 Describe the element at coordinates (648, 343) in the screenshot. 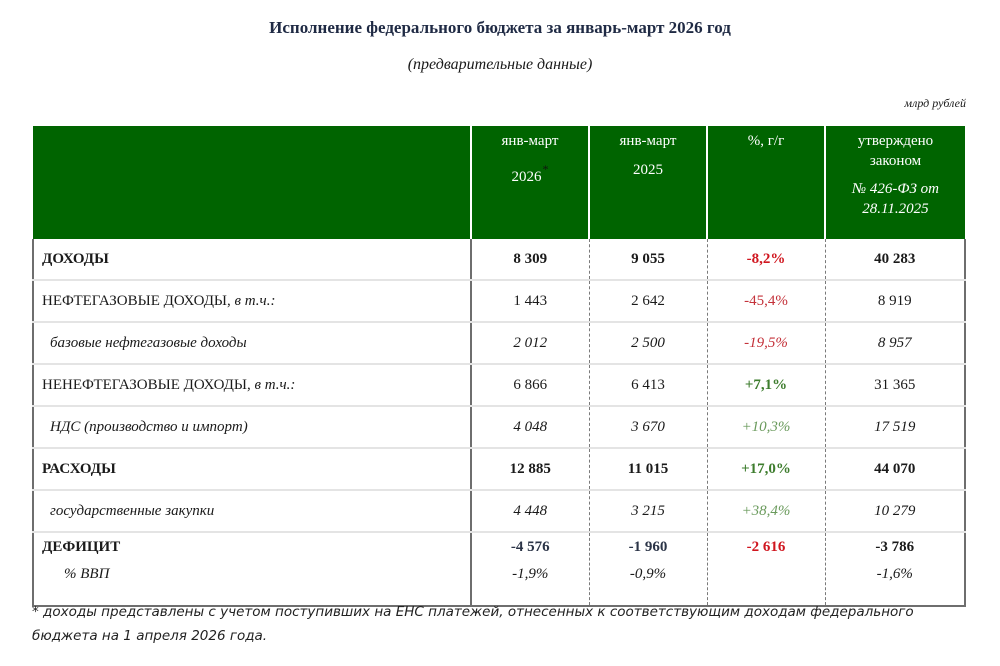

I see `cell-2025: 2 500` at that location.